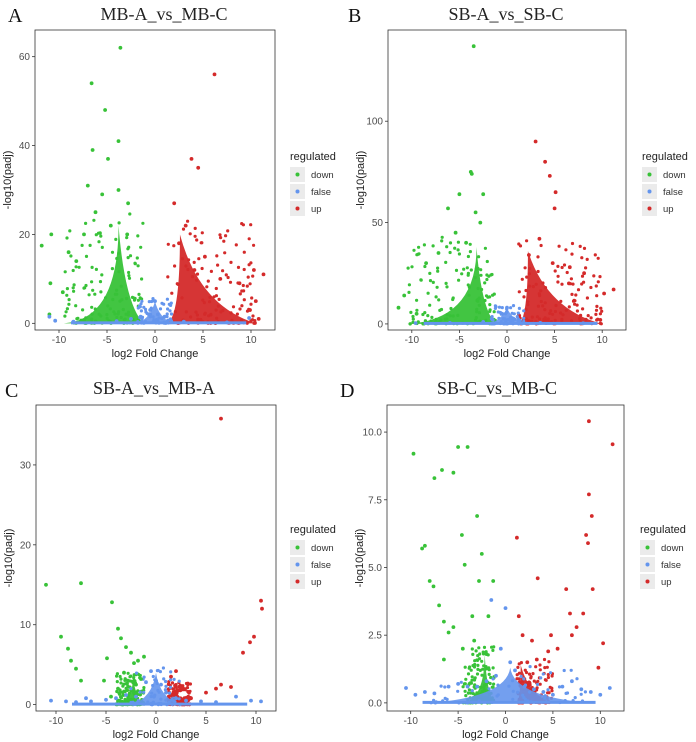 This screenshot has width=696, height=742. What do you see at coordinates (378, 223) in the screenshot?
I see `panel-b-y-tick-label: 50` at bounding box center [378, 223].